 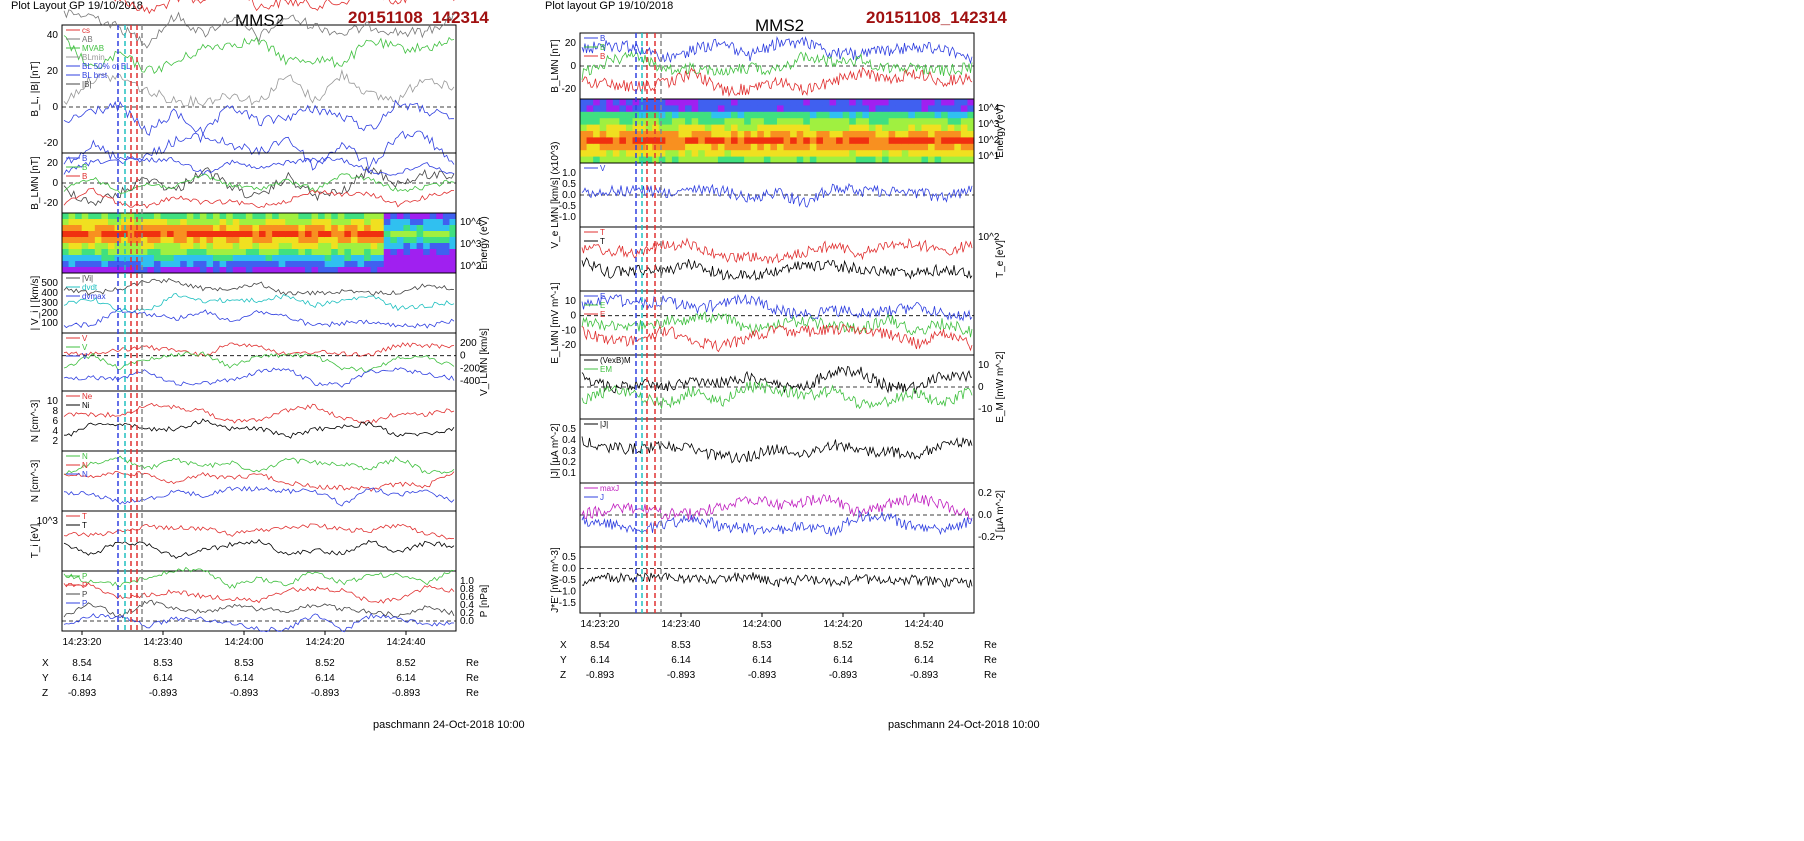 What do you see at coordinates (85, 474) in the screenshot?
I see `left-panel-6-legend-label: N` at bounding box center [85, 474].